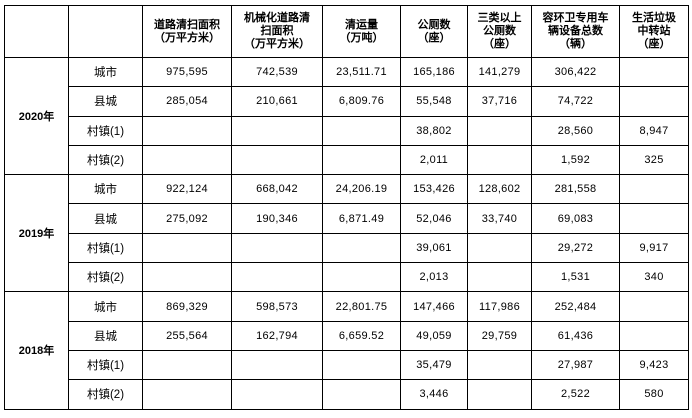 This screenshot has height=418, width=692. What do you see at coordinates (187, 189) in the screenshot?
I see `cell-road-cleaning-area: 922,124` at bounding box center [187, 189].